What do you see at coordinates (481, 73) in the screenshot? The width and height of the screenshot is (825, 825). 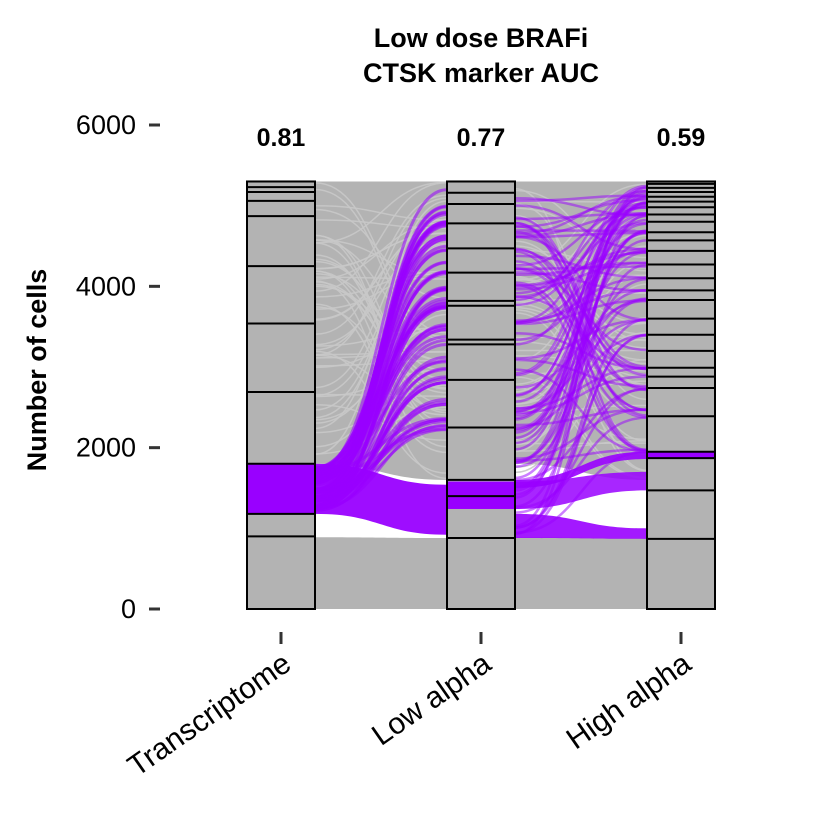 I see `chart-title-line-2: CTSK marker AUC` at bounding box center [481, 73].